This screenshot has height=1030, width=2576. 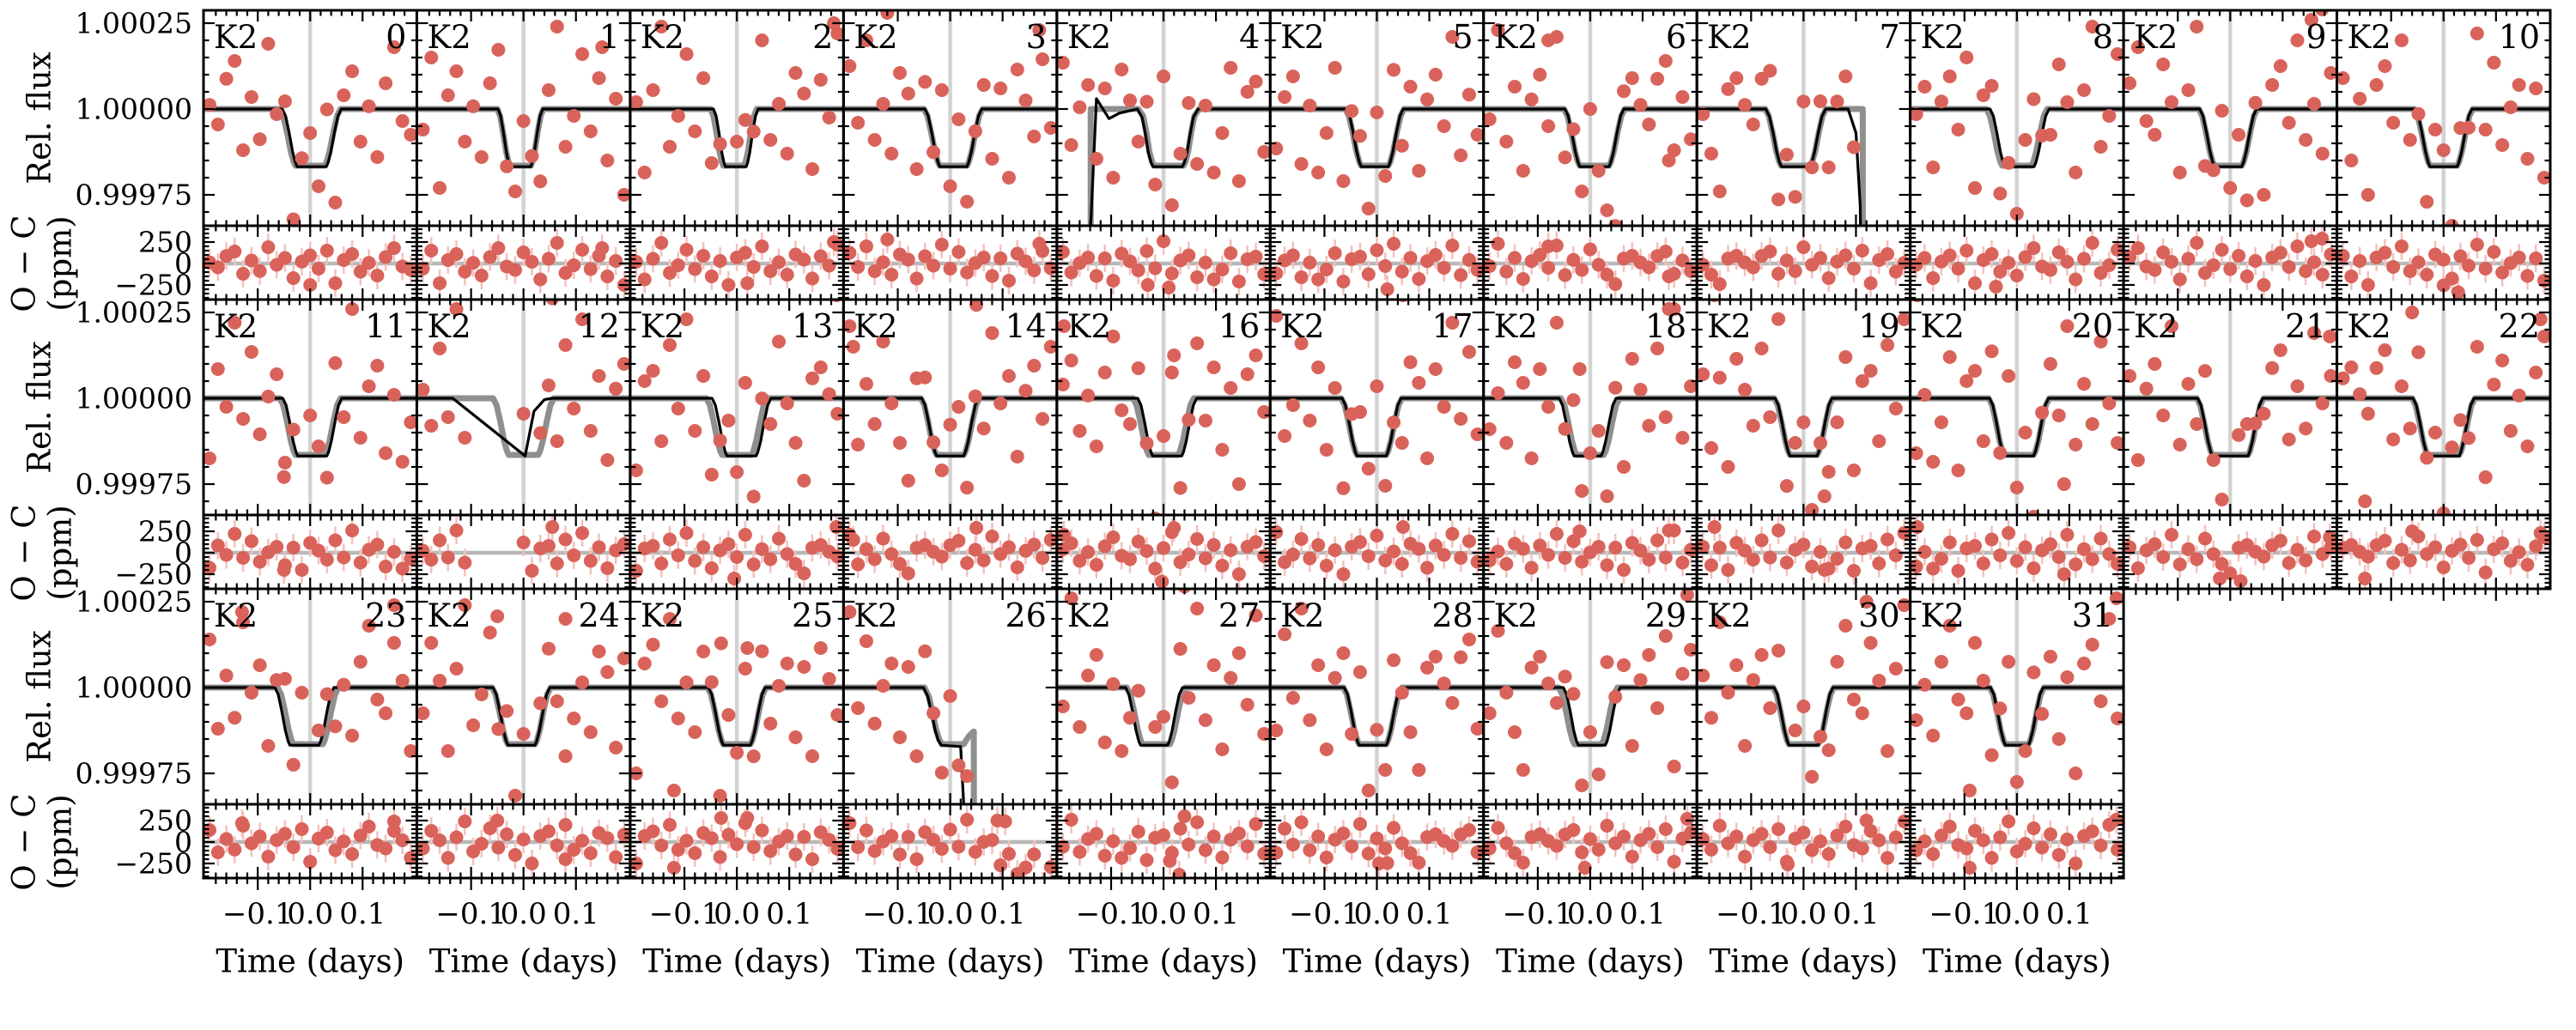 What do you see at coordinates (2017, 696) in the screenshot?
I see `panel-31: K2 31` at bounding box center [2017, 696].